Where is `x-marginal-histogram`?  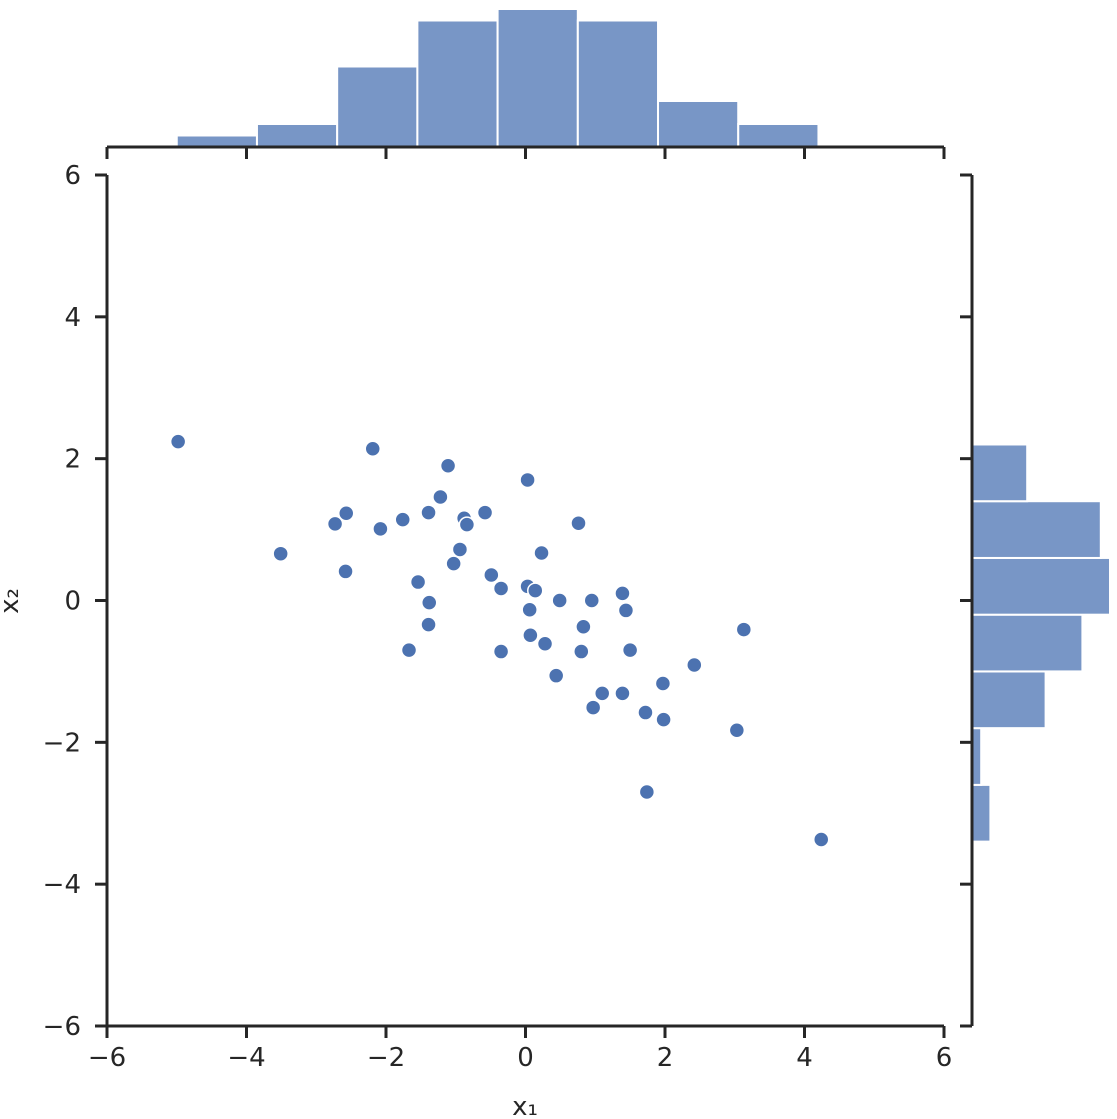
x-marginal-histogram is located at coordinates (497, 78).